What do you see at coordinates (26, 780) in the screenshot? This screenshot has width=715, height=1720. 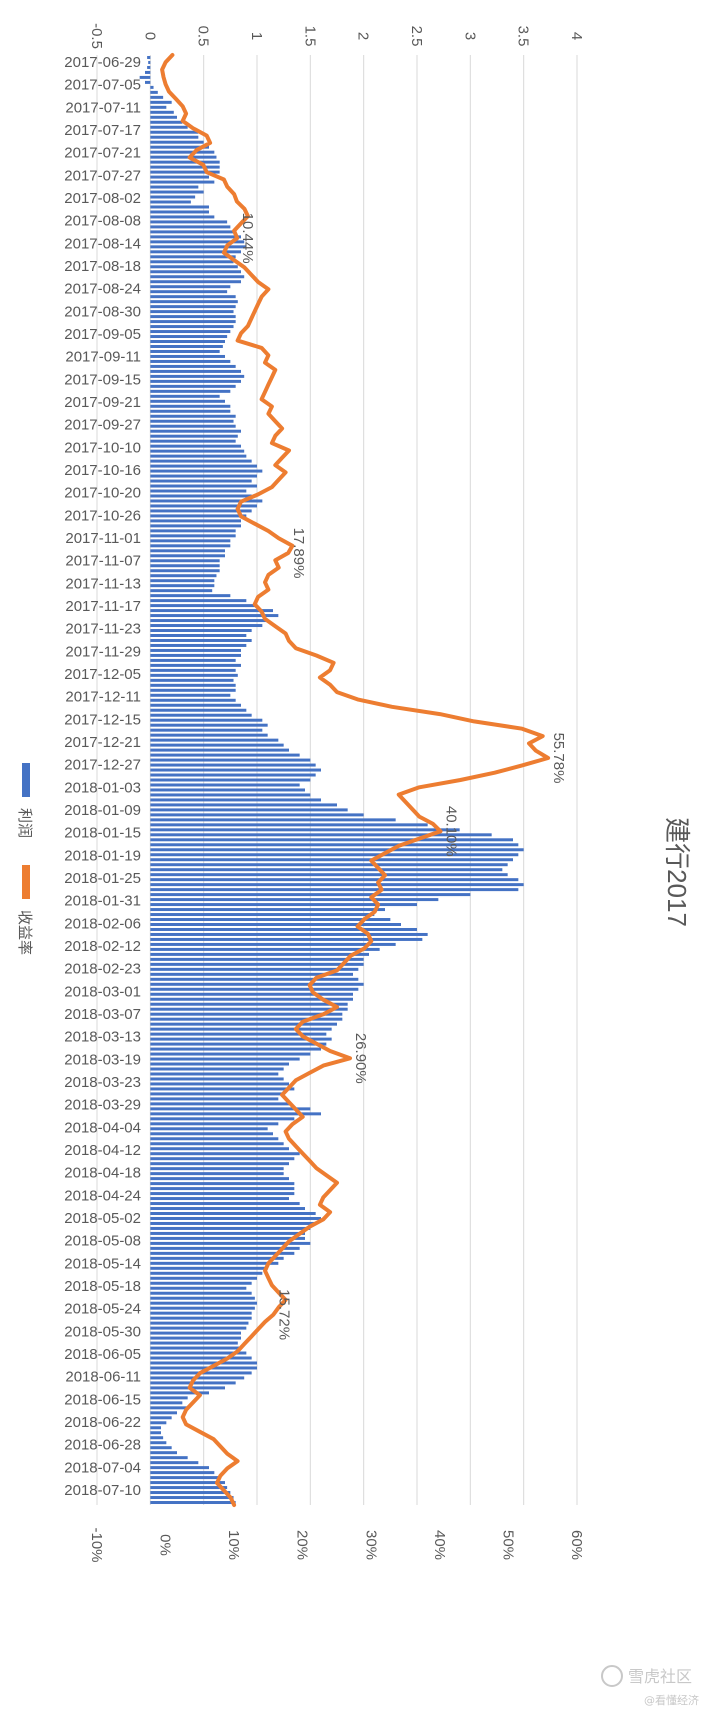 I see `legend-swatch-profit` at bounding box center [26, 780].